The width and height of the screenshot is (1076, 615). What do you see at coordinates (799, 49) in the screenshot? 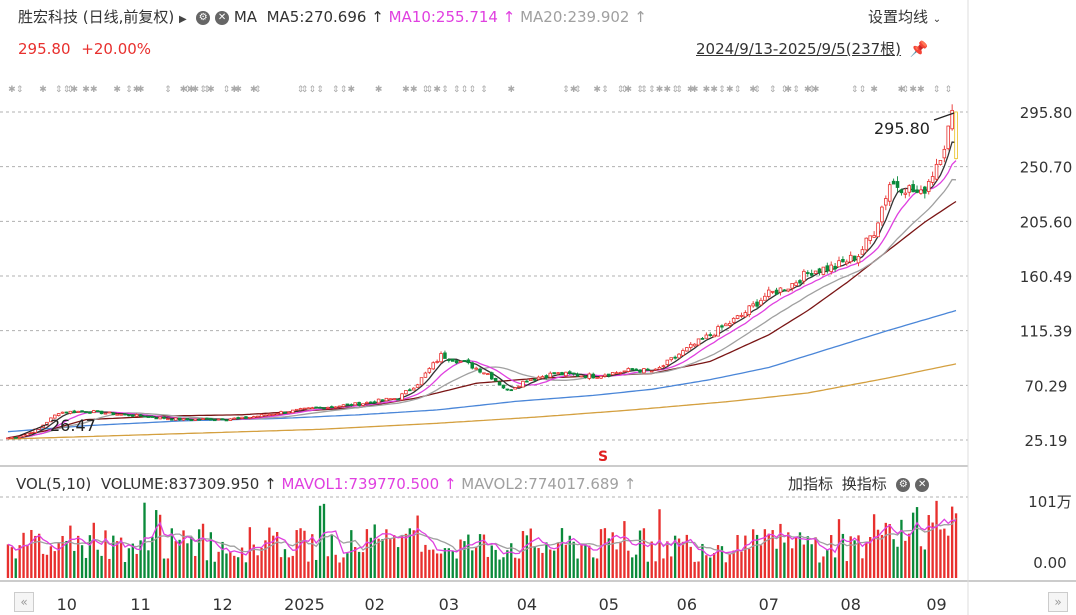
I see `date-range-link: 2024/9/13-2025/9/5(237根)` at bounding box center [799, 49].